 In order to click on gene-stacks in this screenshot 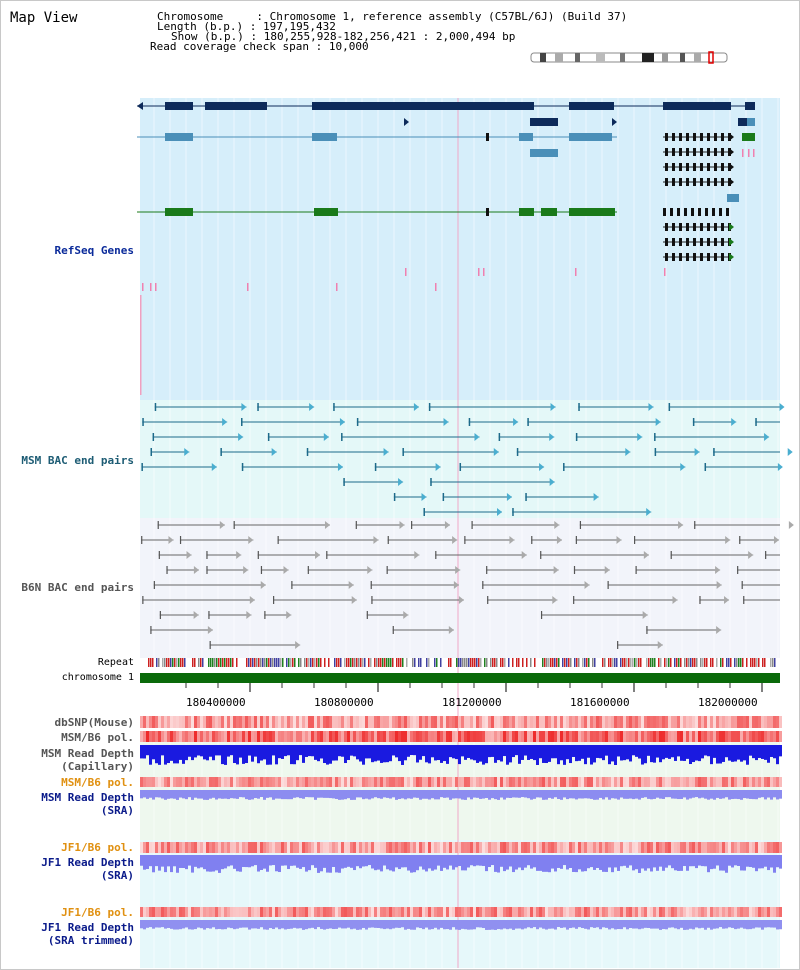, I will do `click(709, 197)`.